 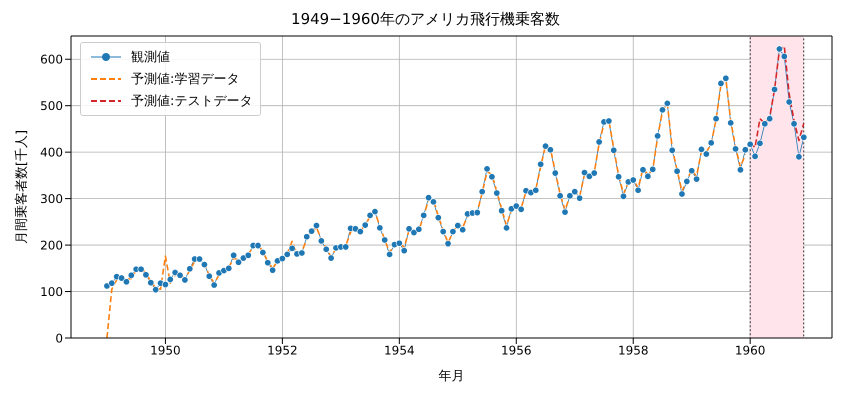 I want to click on y-tick-label: 400, so click(x=51, y=152).